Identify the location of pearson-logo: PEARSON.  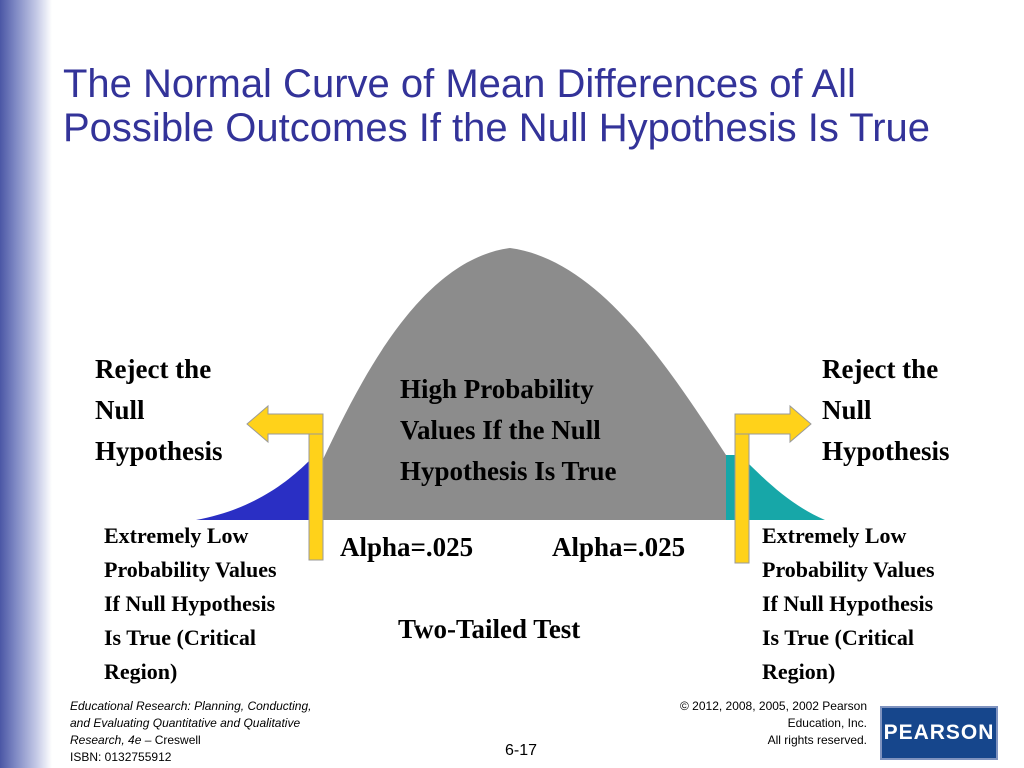
(939, 733).